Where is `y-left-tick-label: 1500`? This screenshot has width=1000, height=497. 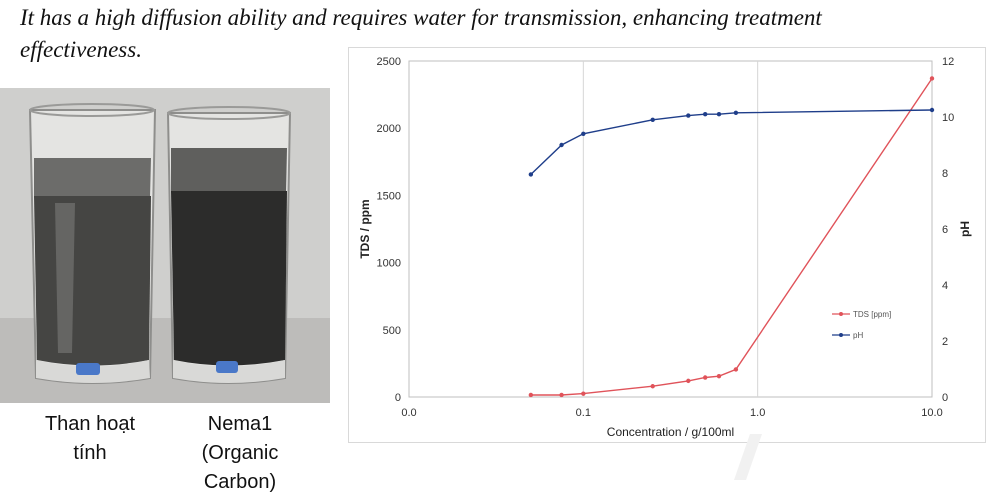 y-left-tick-label: 1500 is located at coordinates (389, 196).